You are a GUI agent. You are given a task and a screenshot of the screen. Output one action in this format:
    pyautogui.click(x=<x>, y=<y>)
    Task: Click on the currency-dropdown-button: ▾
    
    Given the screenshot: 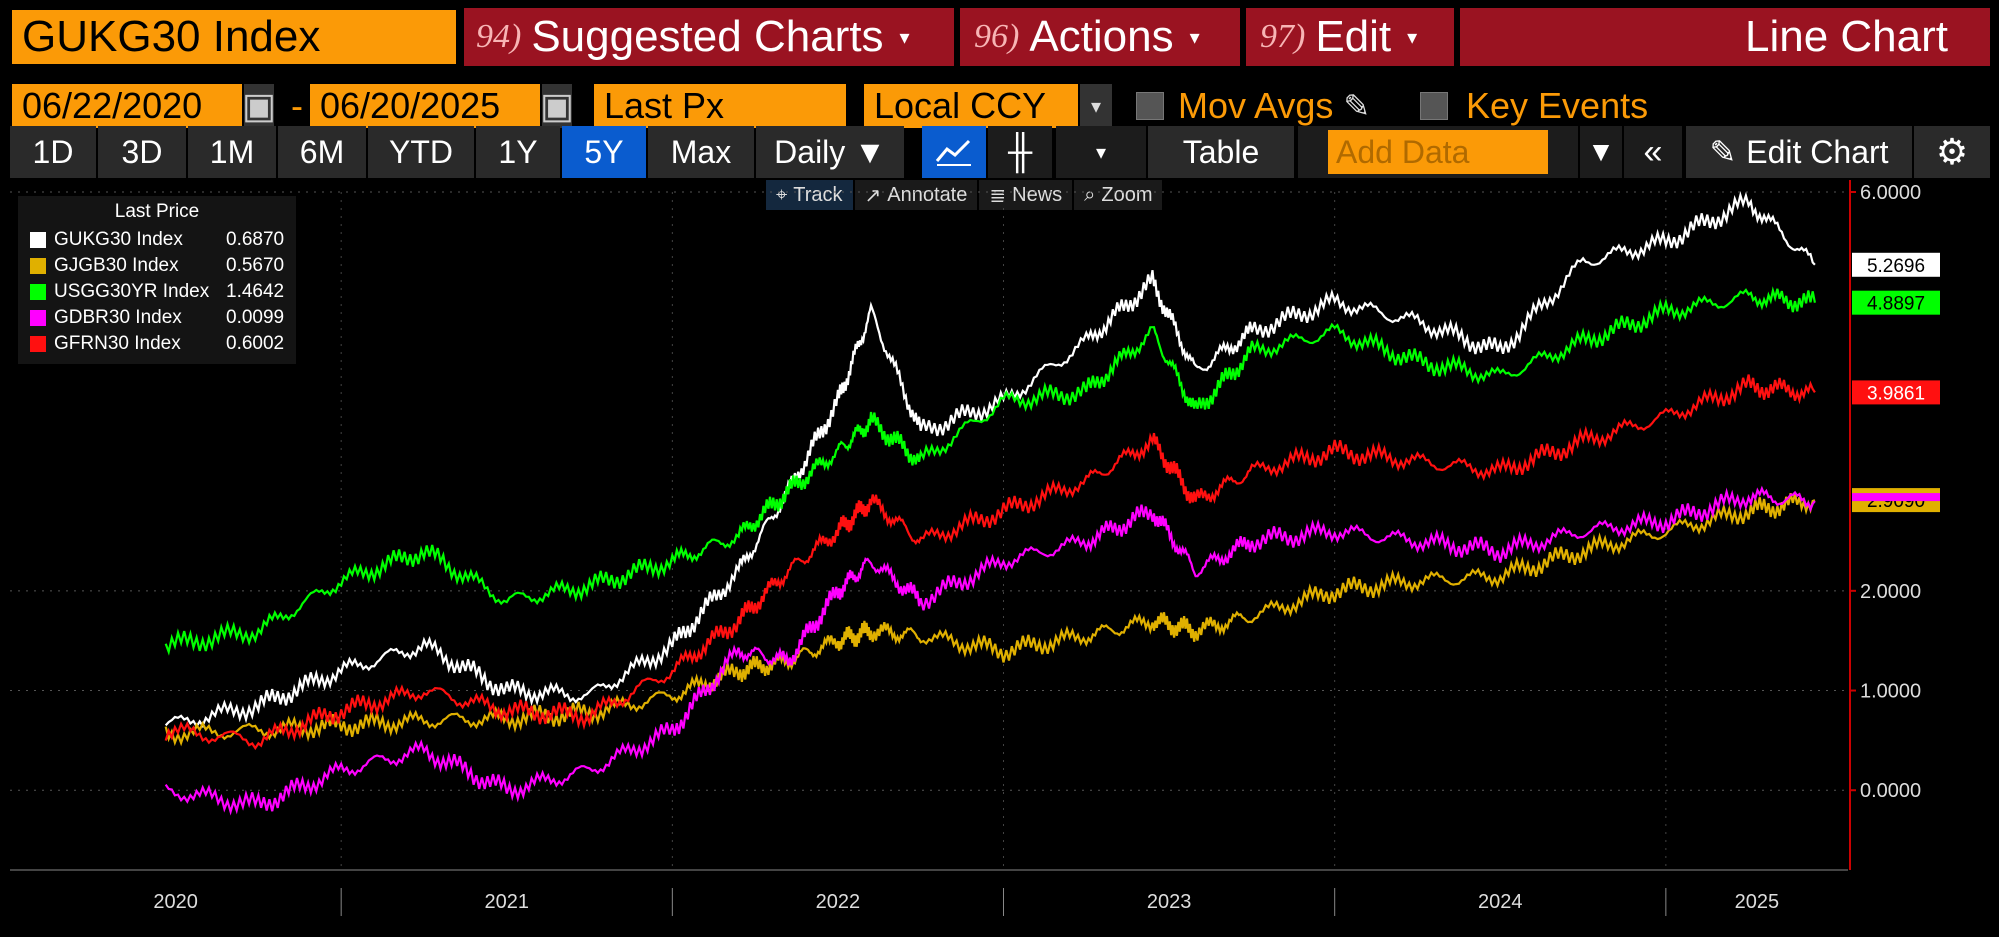 What is the action you would take?
    pyautogui.click(x=1096, y=106)
    